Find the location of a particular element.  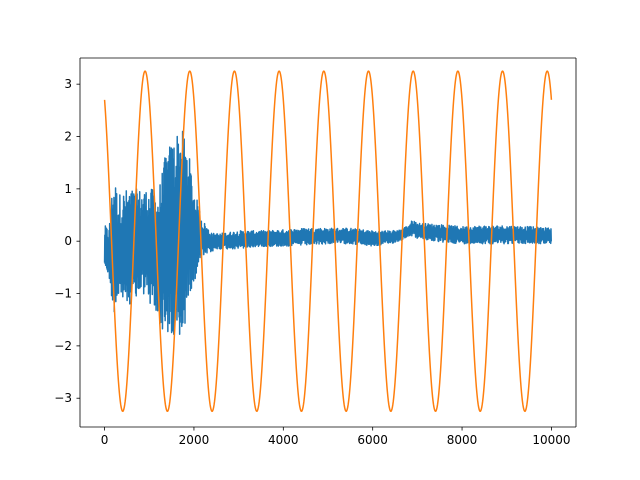

y-tick-label: 0 is located at coordinates (68, 241).